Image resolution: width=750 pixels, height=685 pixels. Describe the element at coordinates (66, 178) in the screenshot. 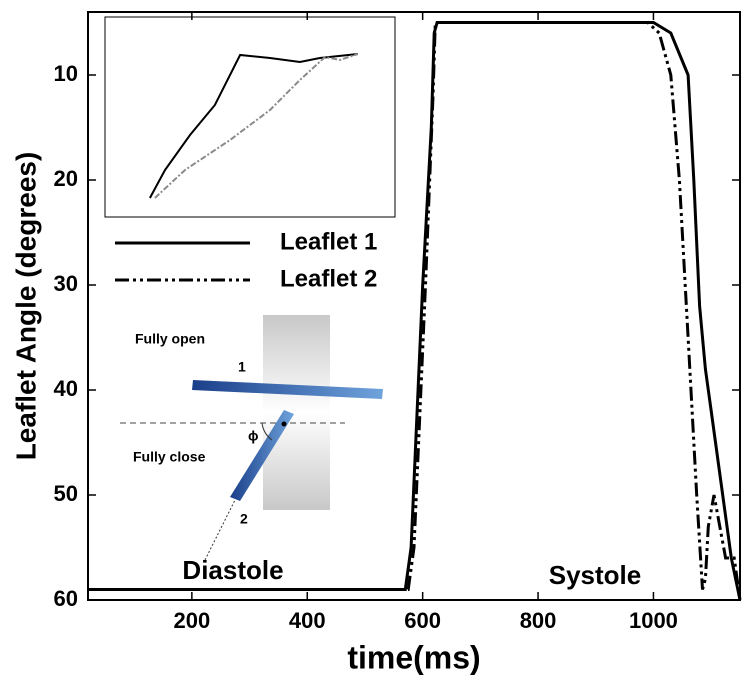

I see `y-tick-label: 20` at that location.